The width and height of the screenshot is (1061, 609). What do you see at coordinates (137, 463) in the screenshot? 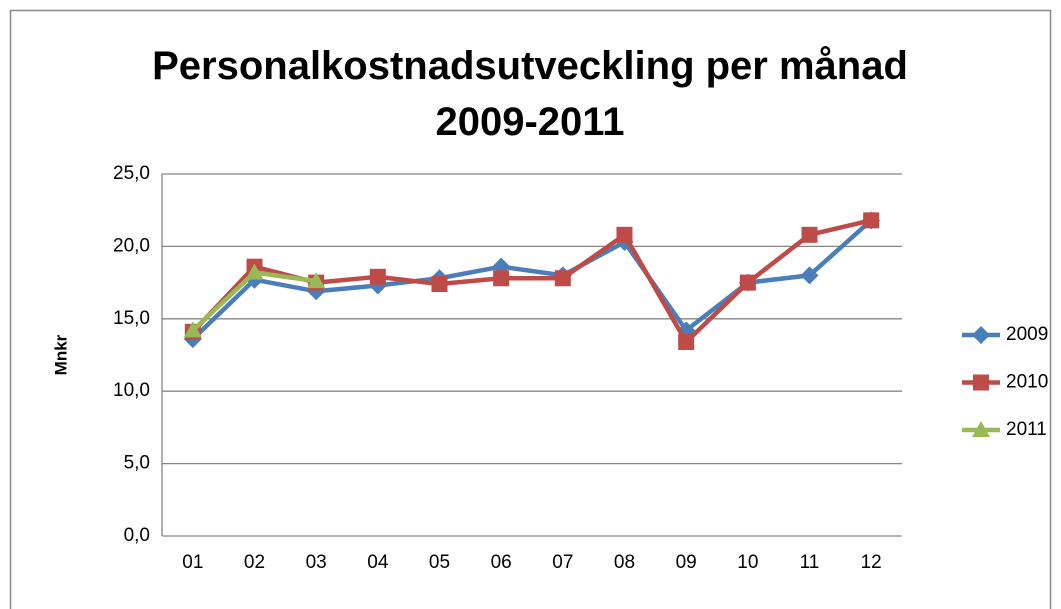
I see `y-tick-label: 5,0` at bounding box center [137, 463].